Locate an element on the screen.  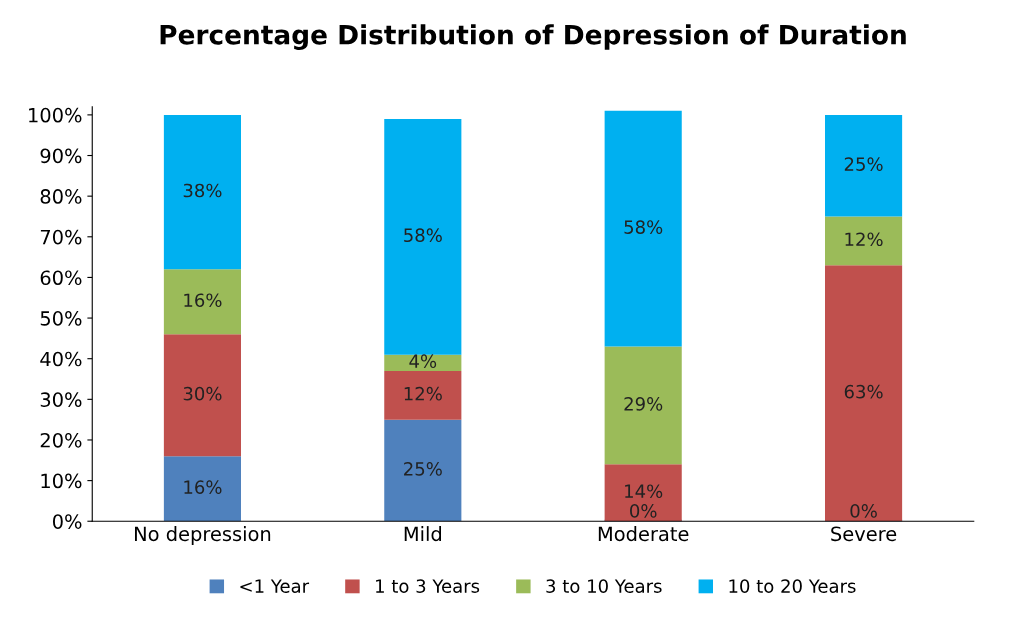
y-tick-label: 100% is located at coordinates (55, 115).